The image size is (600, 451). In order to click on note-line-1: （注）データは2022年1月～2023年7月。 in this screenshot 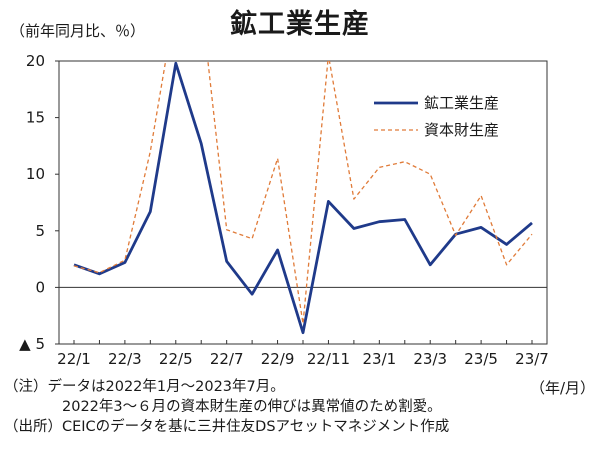, I will do `click(144, 387)`.